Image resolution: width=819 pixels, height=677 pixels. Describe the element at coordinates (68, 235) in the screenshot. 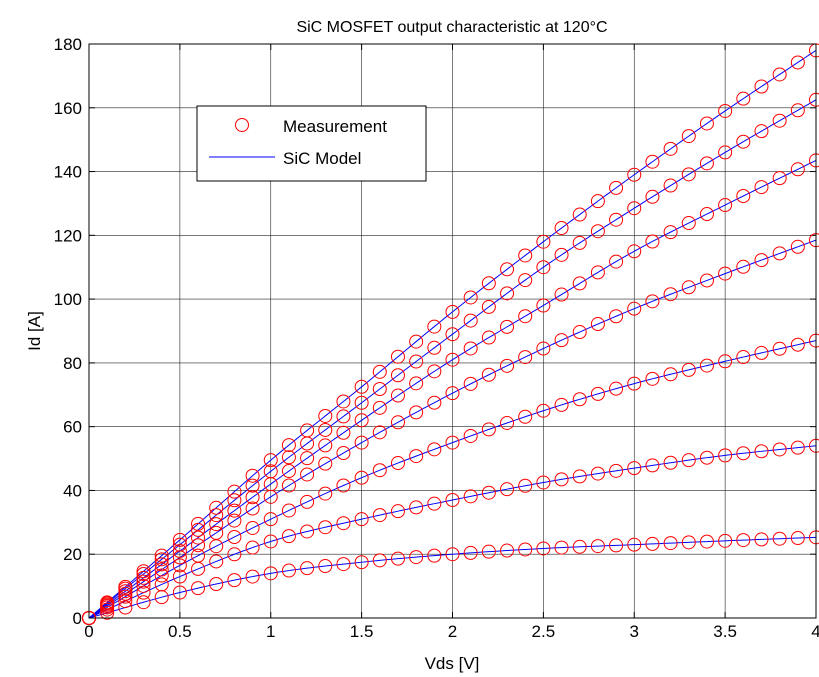

I see `y-tick-label: 120` at that location.